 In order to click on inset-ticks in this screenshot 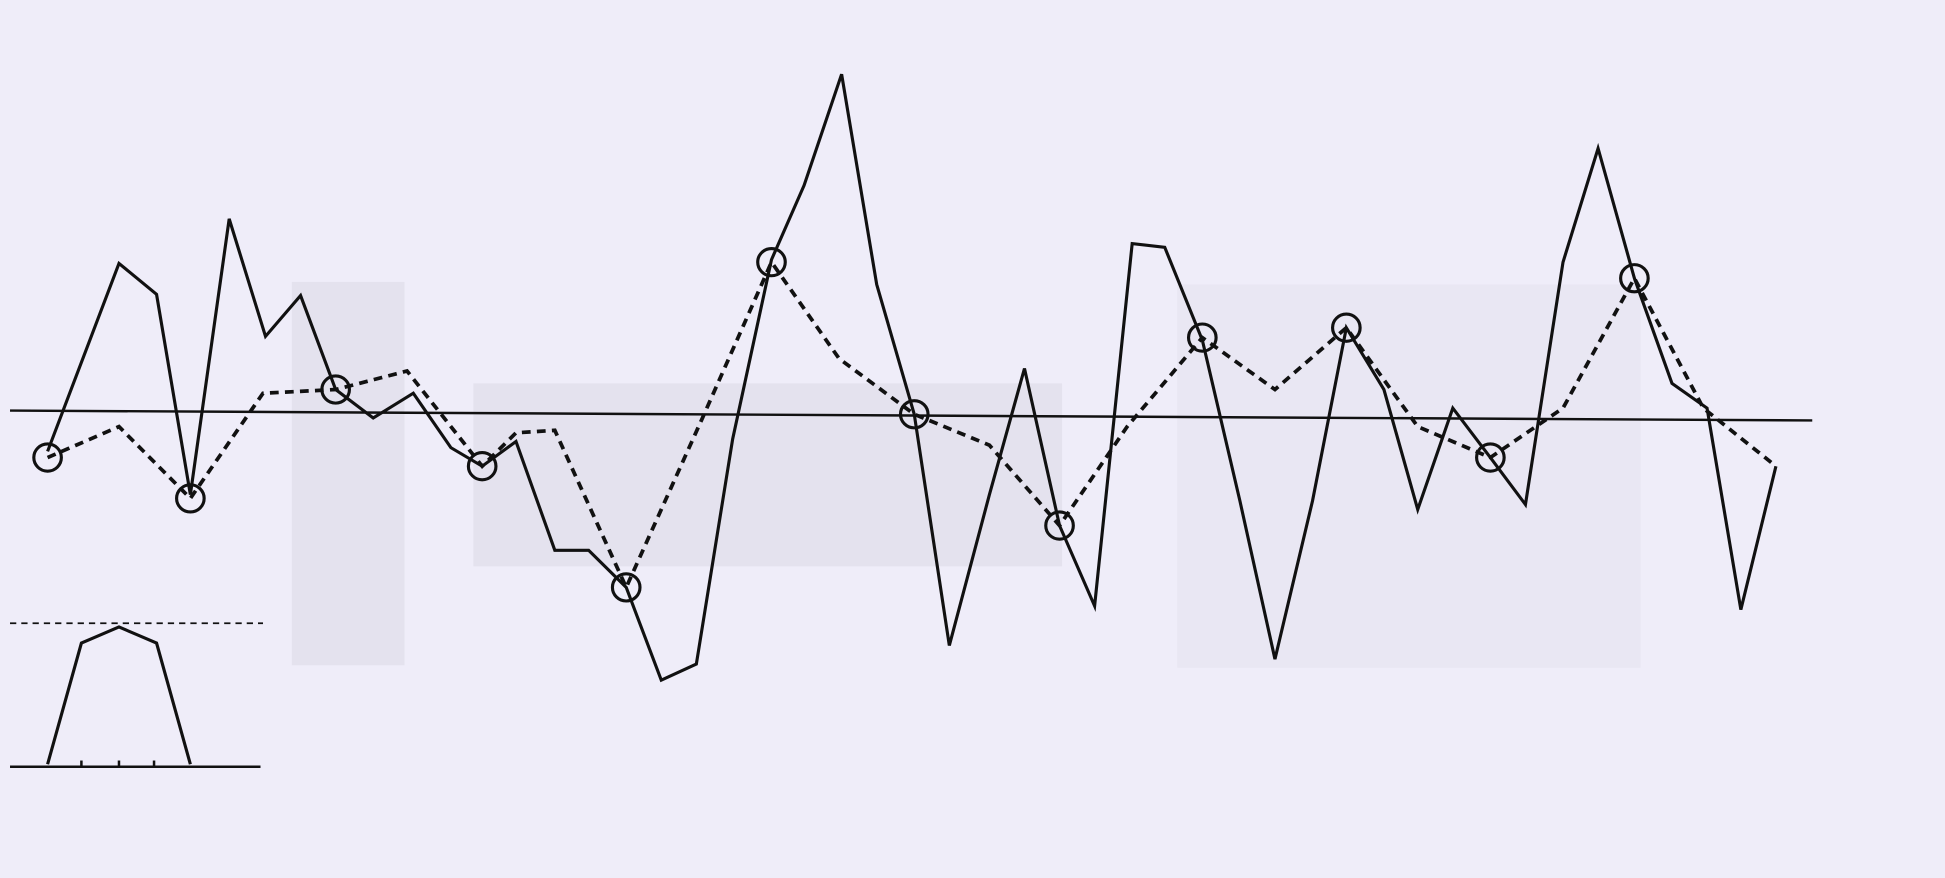, I will do `click(118, 763)`.